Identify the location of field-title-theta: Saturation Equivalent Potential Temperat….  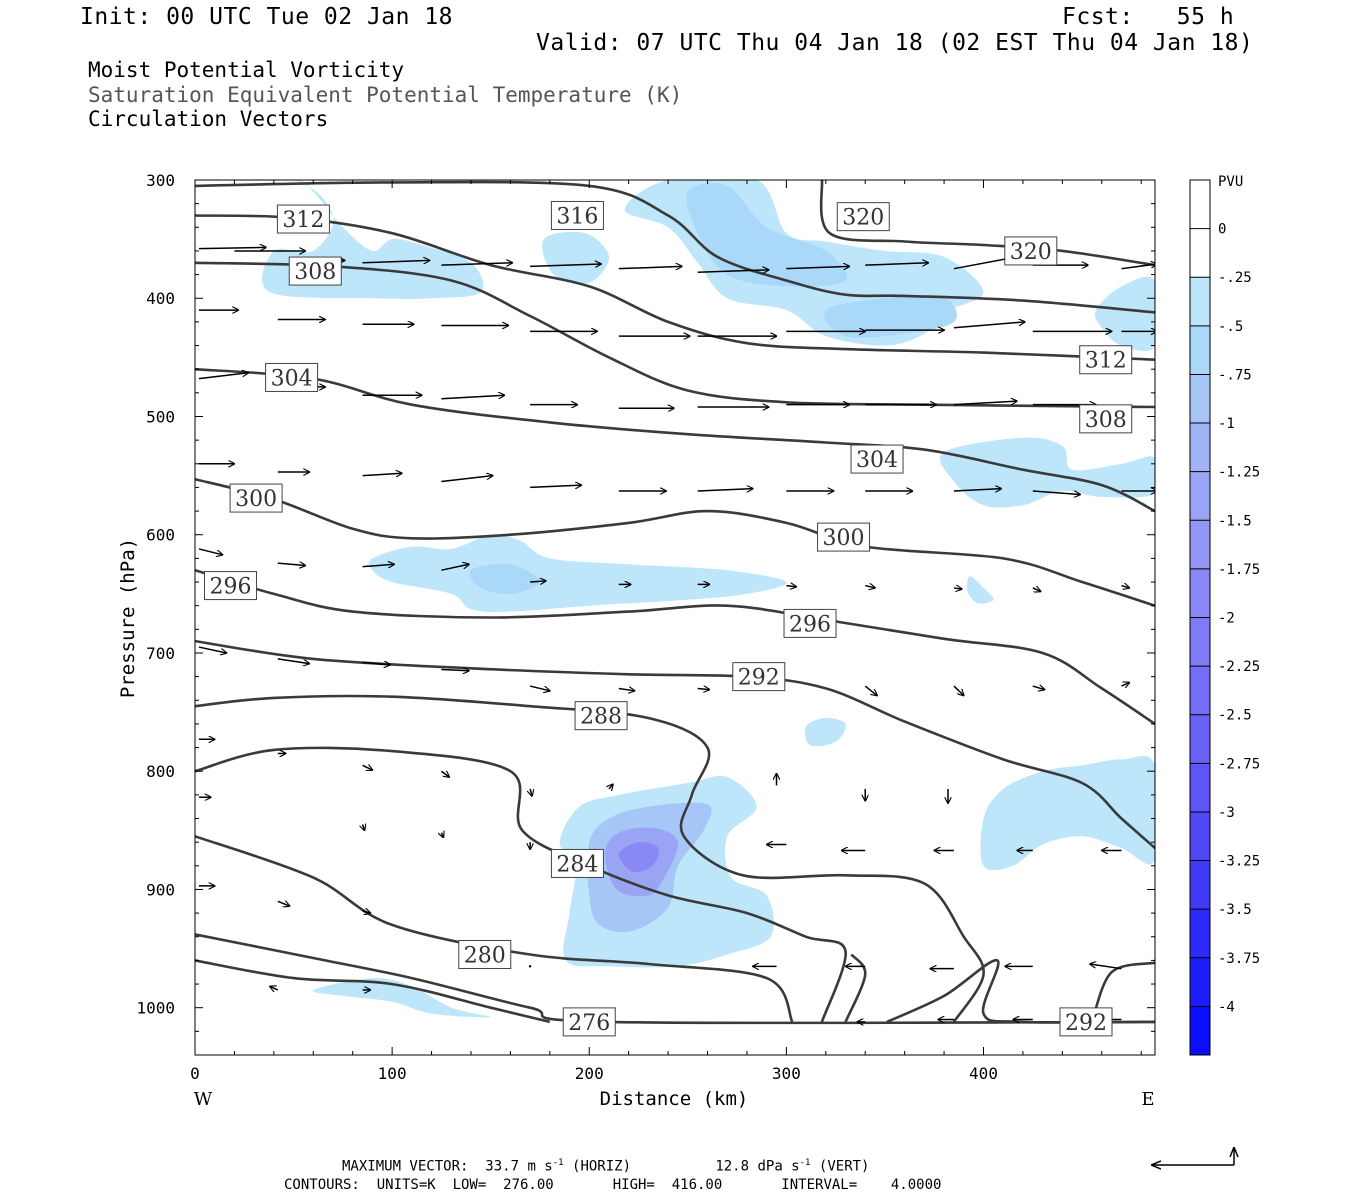
(385, 95).